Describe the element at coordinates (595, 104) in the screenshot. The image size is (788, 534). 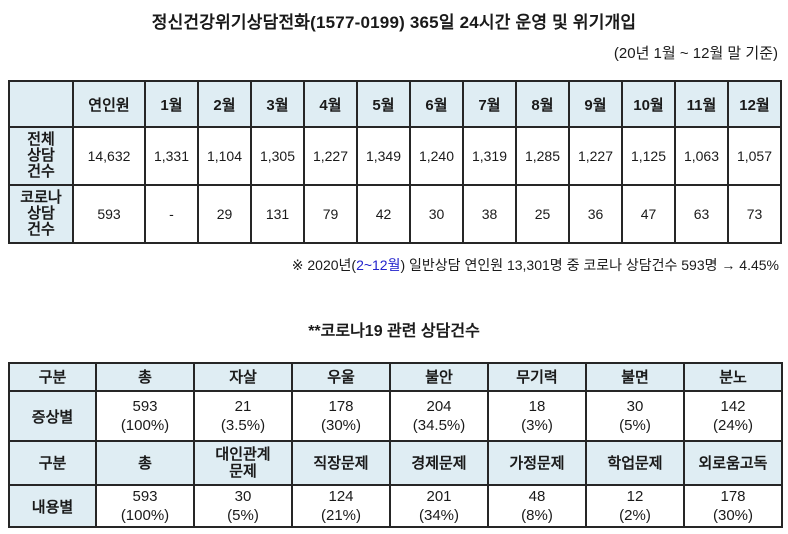
I see `column-header-cell: 9월` at that location.